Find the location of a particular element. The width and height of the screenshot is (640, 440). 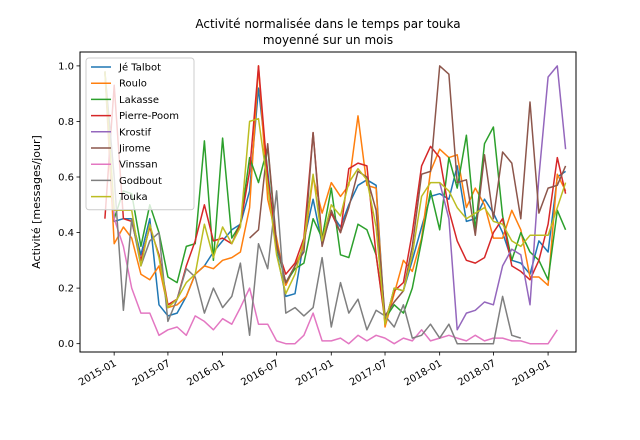

y-tick-label: 0.4 is located at coordinates (66, 233).